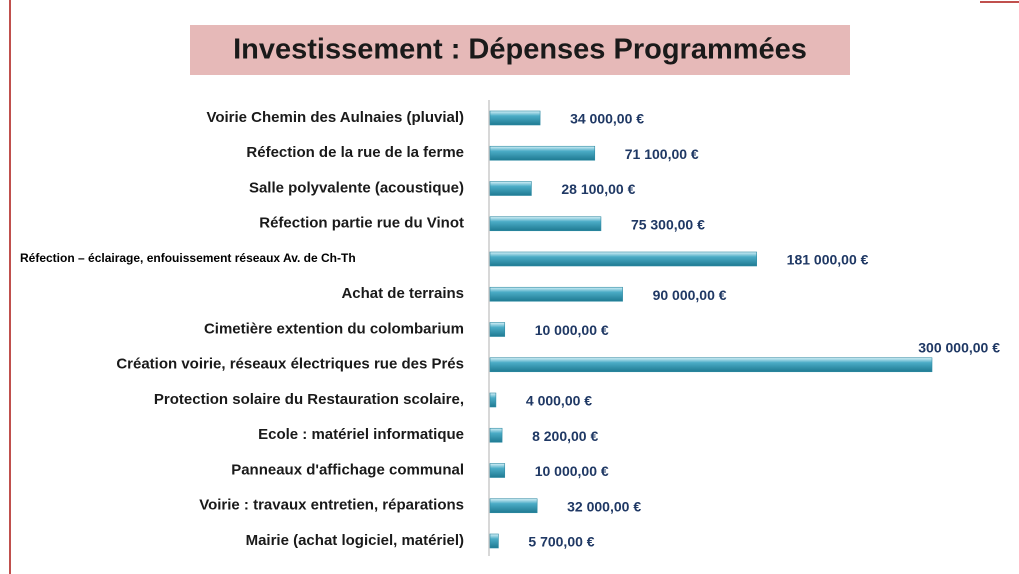 This screenshot has height=574, width=1019. Describe the element at coordinates (335, 117) in the screenshot. I see `category-label: Voirie Chemin des Aulnaies (pluvial)` at that location.